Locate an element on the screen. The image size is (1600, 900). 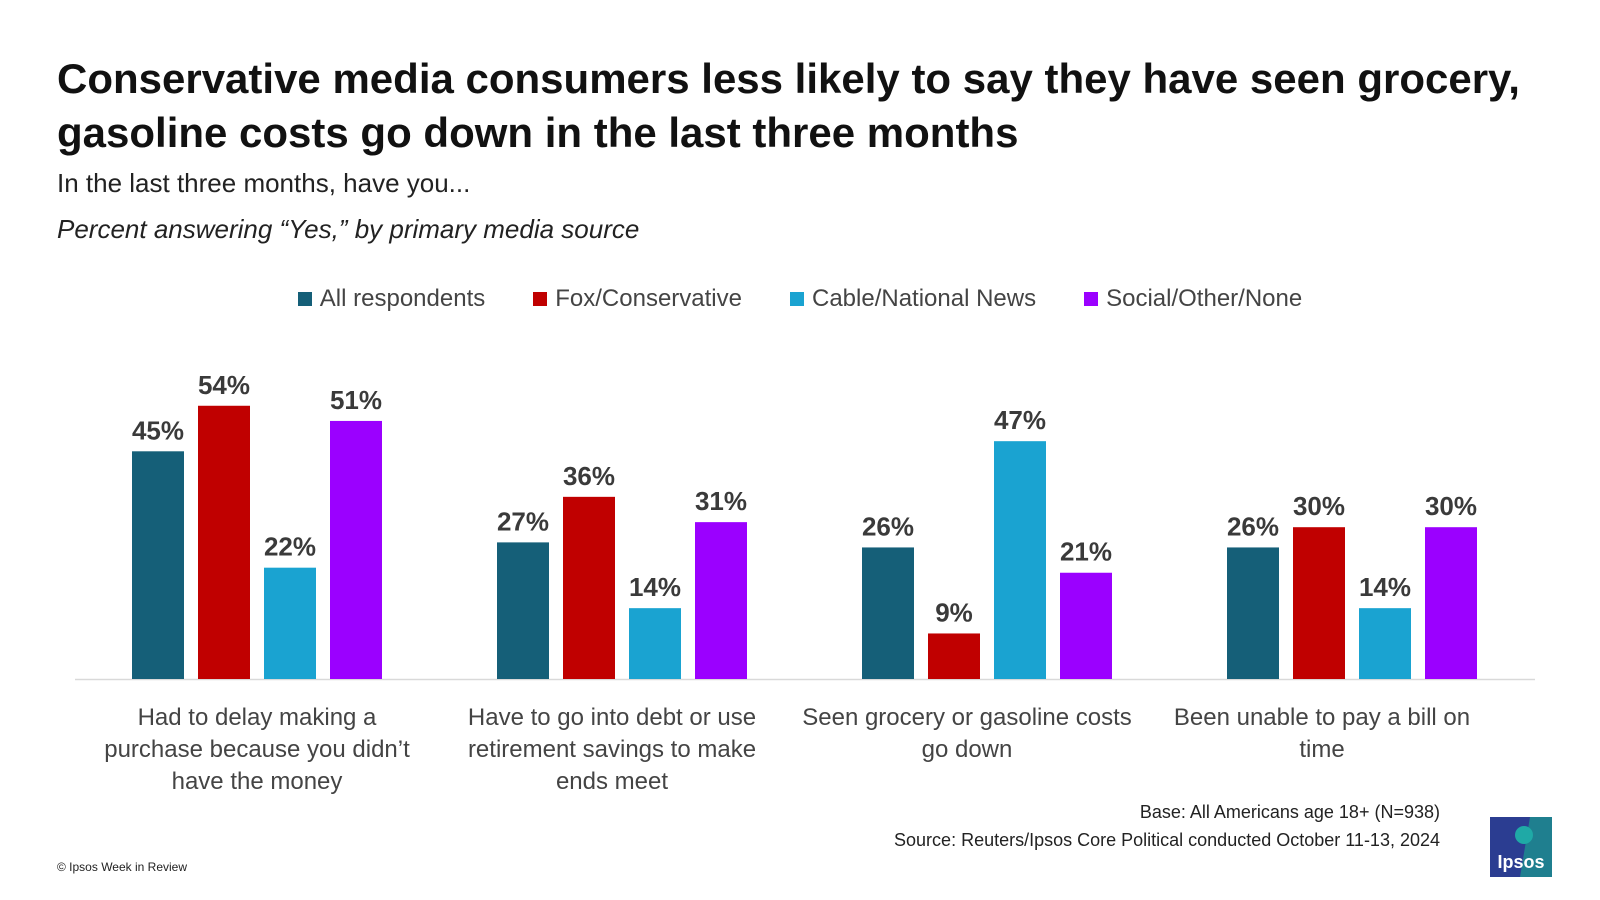
data-label: 36% is located at coordinates (589, 476).